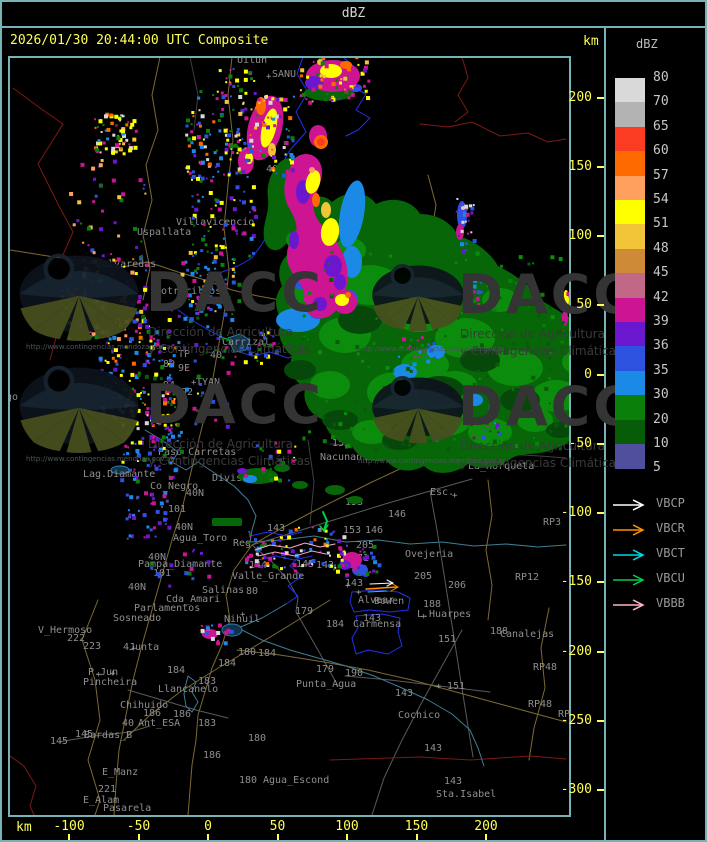 This screenshot has width=707, height=842. What do you see at coordinates (353, 13) in the screenshot?
I see `page-title: dBZ` at bounding box center [353, 13].